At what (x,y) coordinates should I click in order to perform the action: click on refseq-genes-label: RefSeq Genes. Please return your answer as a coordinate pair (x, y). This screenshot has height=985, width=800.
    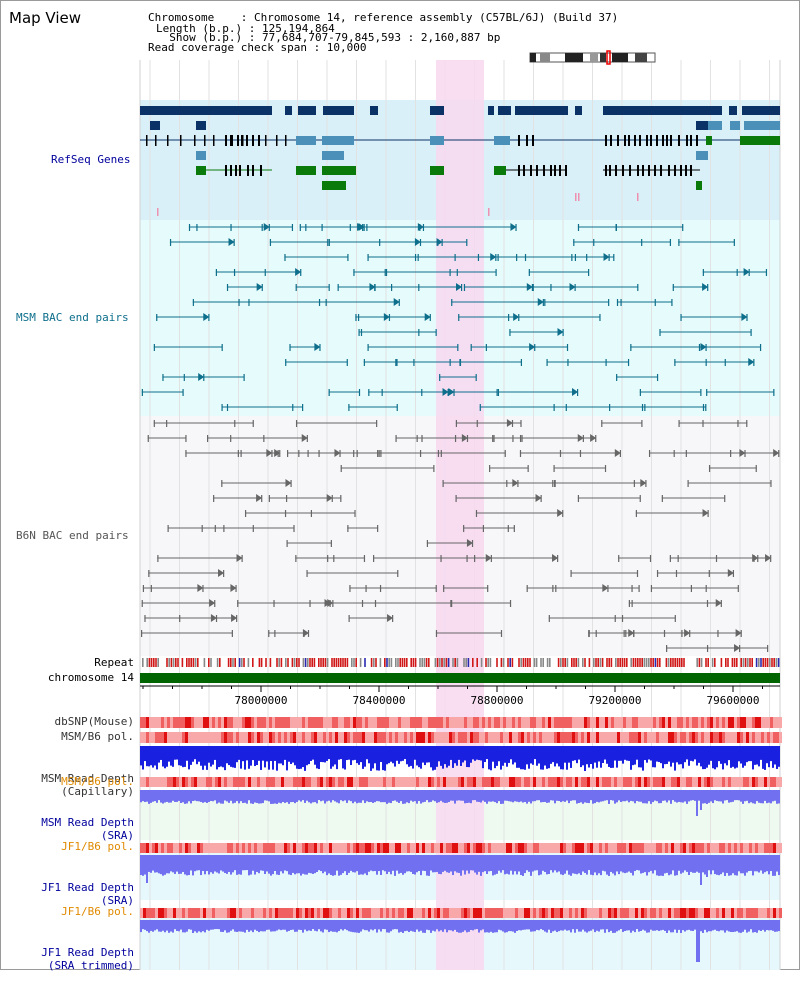
    Looking at the image, I should click on (91, 159).